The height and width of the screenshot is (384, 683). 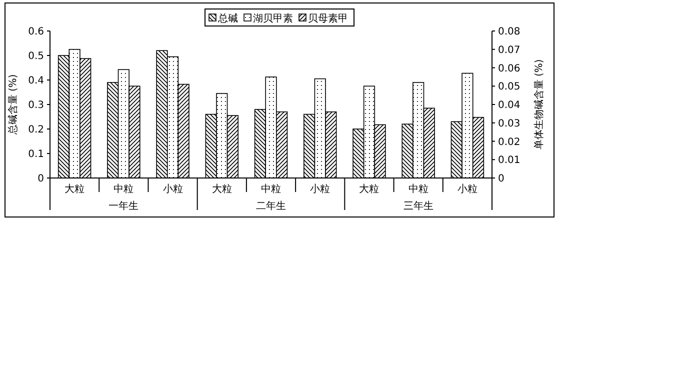 What do you see at coordinates (539, 104) in the screenshot?
I see `y2-axis-title: 单体生物碱含量 (%)` at bounding box center [539, 104].